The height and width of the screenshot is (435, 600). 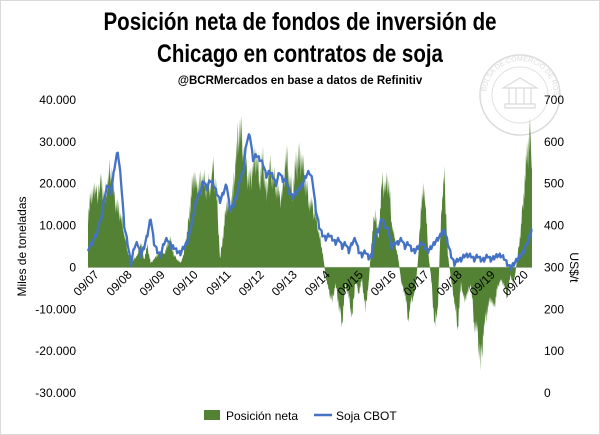 I want to click on x-tick-label: 09/10, so click(x=185, y=282).